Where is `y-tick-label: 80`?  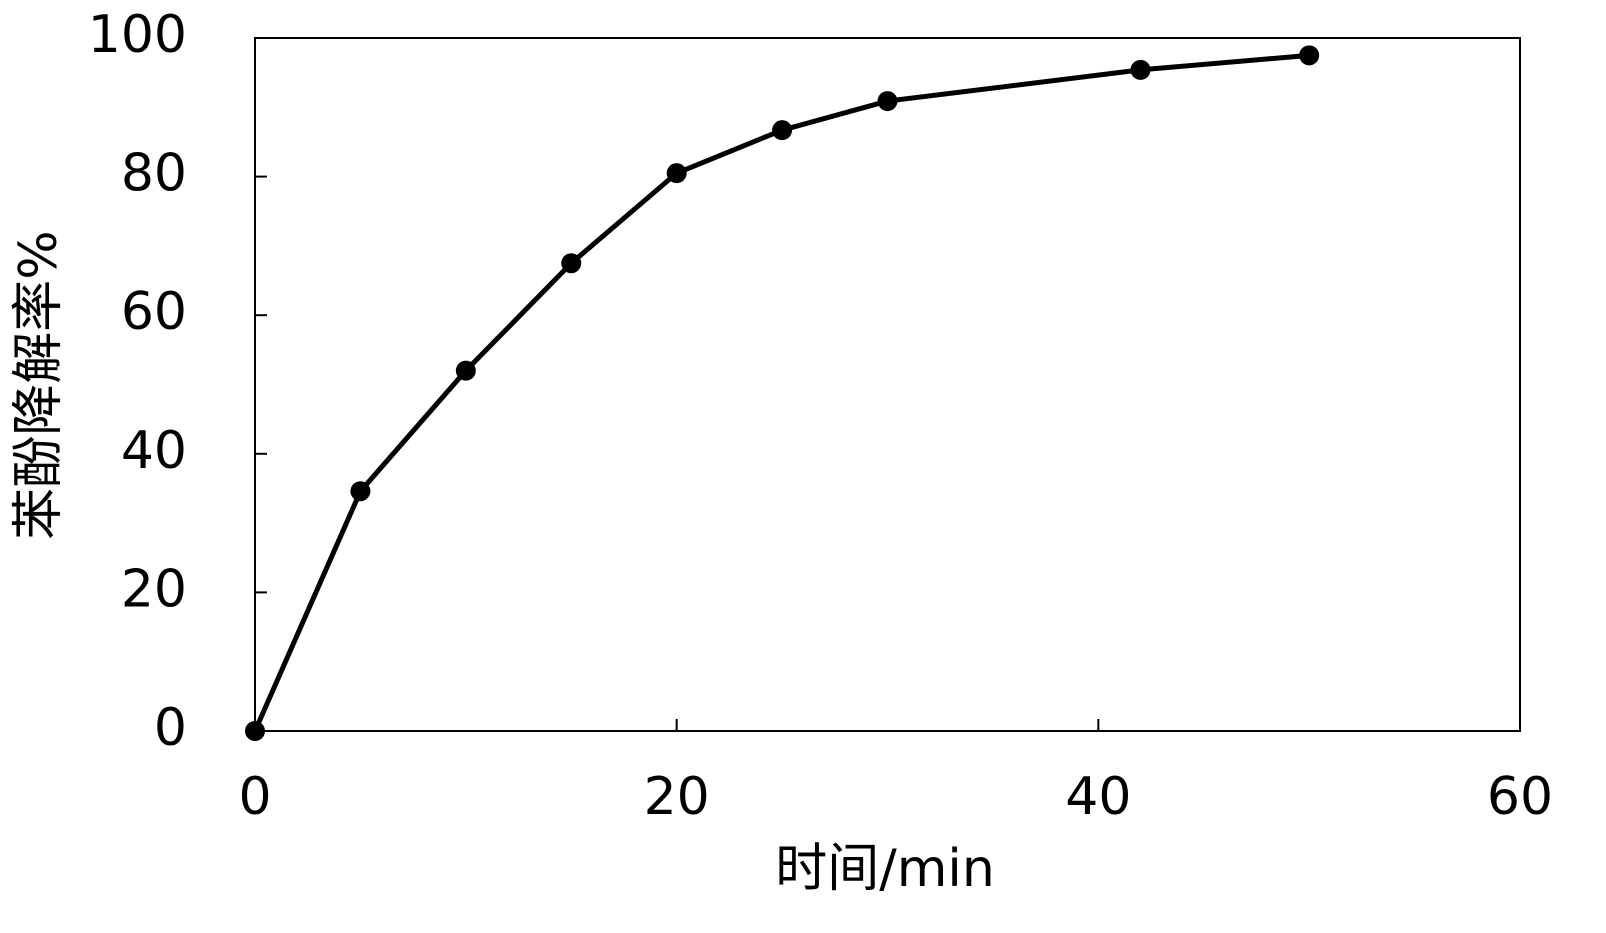
y-tick-label: 80 is located at coordinates (154, 174).